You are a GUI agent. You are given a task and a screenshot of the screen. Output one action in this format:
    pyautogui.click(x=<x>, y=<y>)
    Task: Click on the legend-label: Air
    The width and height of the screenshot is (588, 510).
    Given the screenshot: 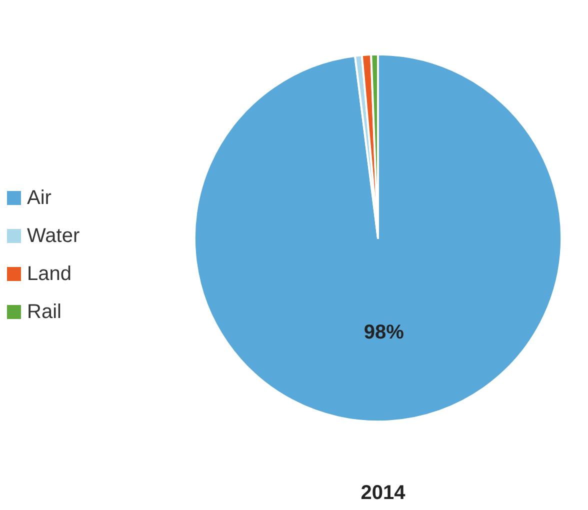 What is the action you would take?
    pyautogui.click(x=39, y=198)
    